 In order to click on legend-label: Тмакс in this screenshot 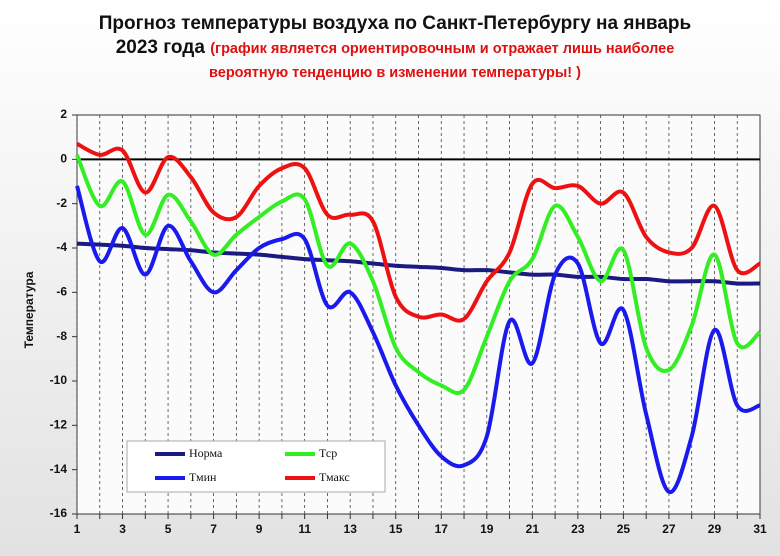, I will do `click(334, 477)`.